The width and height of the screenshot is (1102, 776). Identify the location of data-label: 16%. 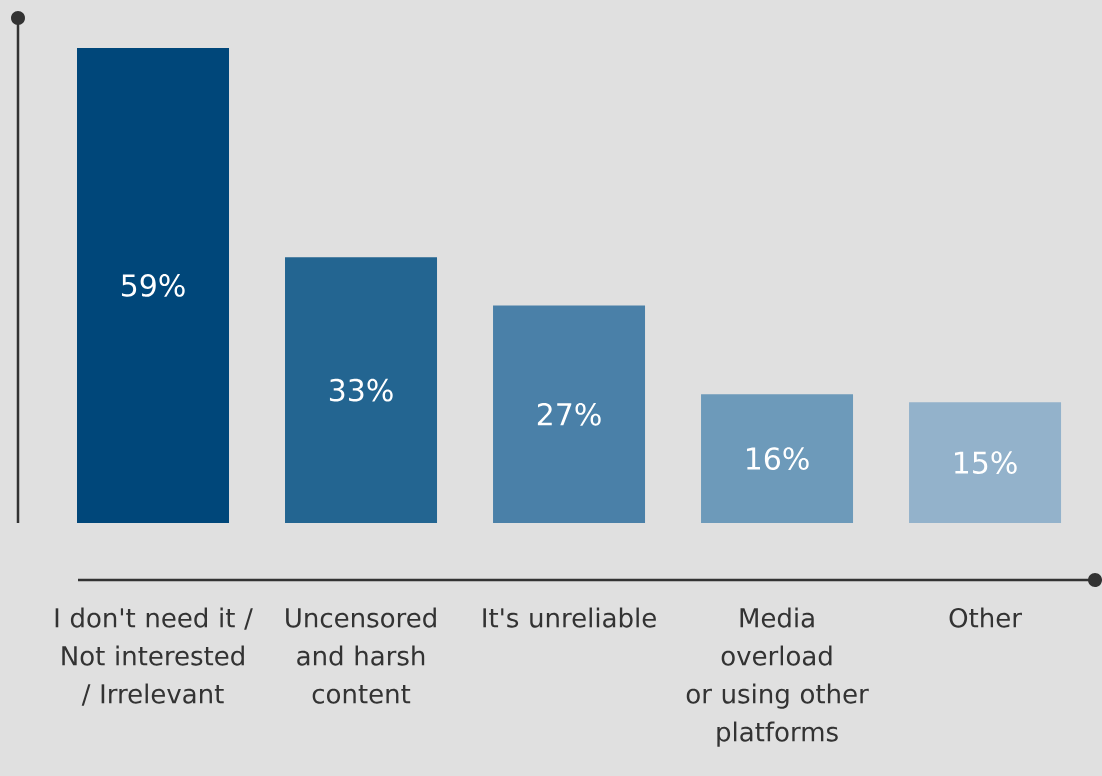
(777, 458).